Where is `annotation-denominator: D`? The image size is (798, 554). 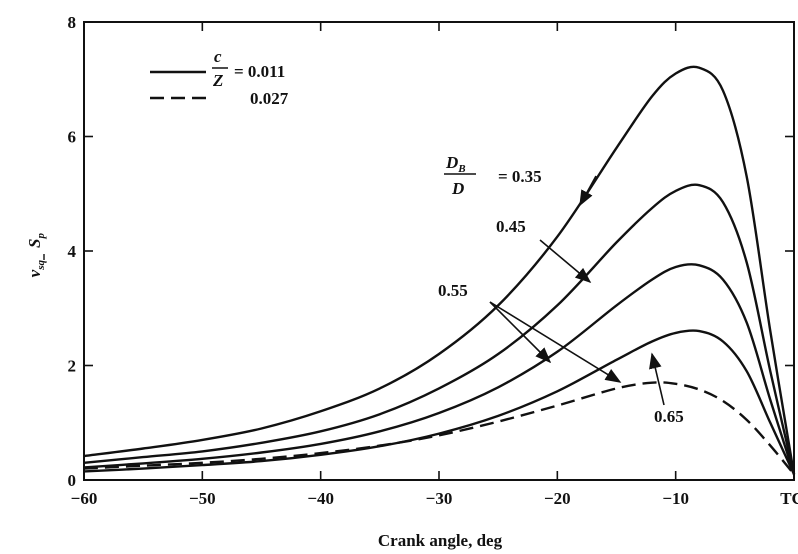 annotation-denominator: D is located at coordinates (457, 188).